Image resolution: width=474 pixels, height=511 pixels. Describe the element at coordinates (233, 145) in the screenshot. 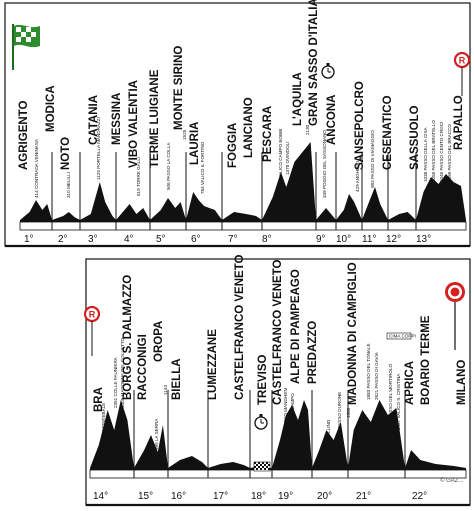

I see `city-label: FOGGIA` at that location.